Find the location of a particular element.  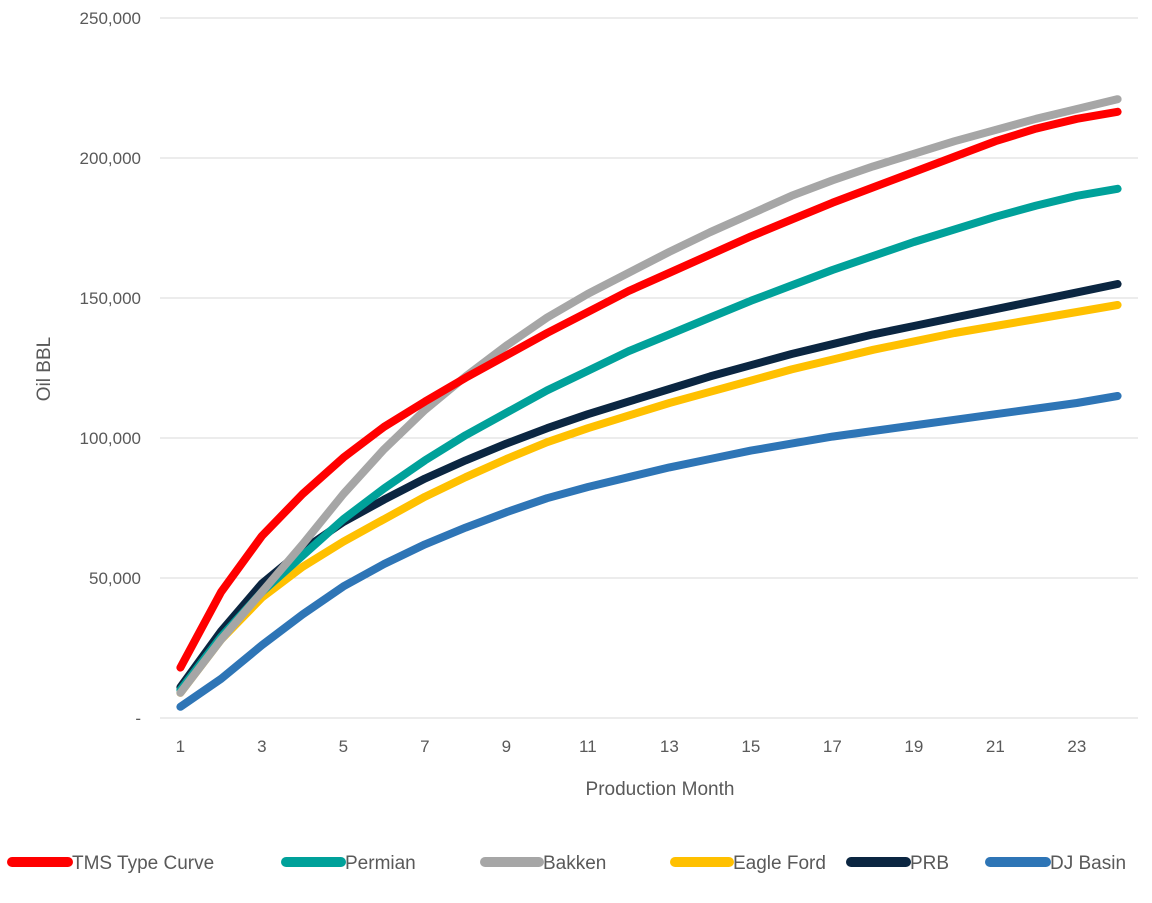

legend-label-eagle-ford: Eagle Ford is located at coordinates (779, 863).